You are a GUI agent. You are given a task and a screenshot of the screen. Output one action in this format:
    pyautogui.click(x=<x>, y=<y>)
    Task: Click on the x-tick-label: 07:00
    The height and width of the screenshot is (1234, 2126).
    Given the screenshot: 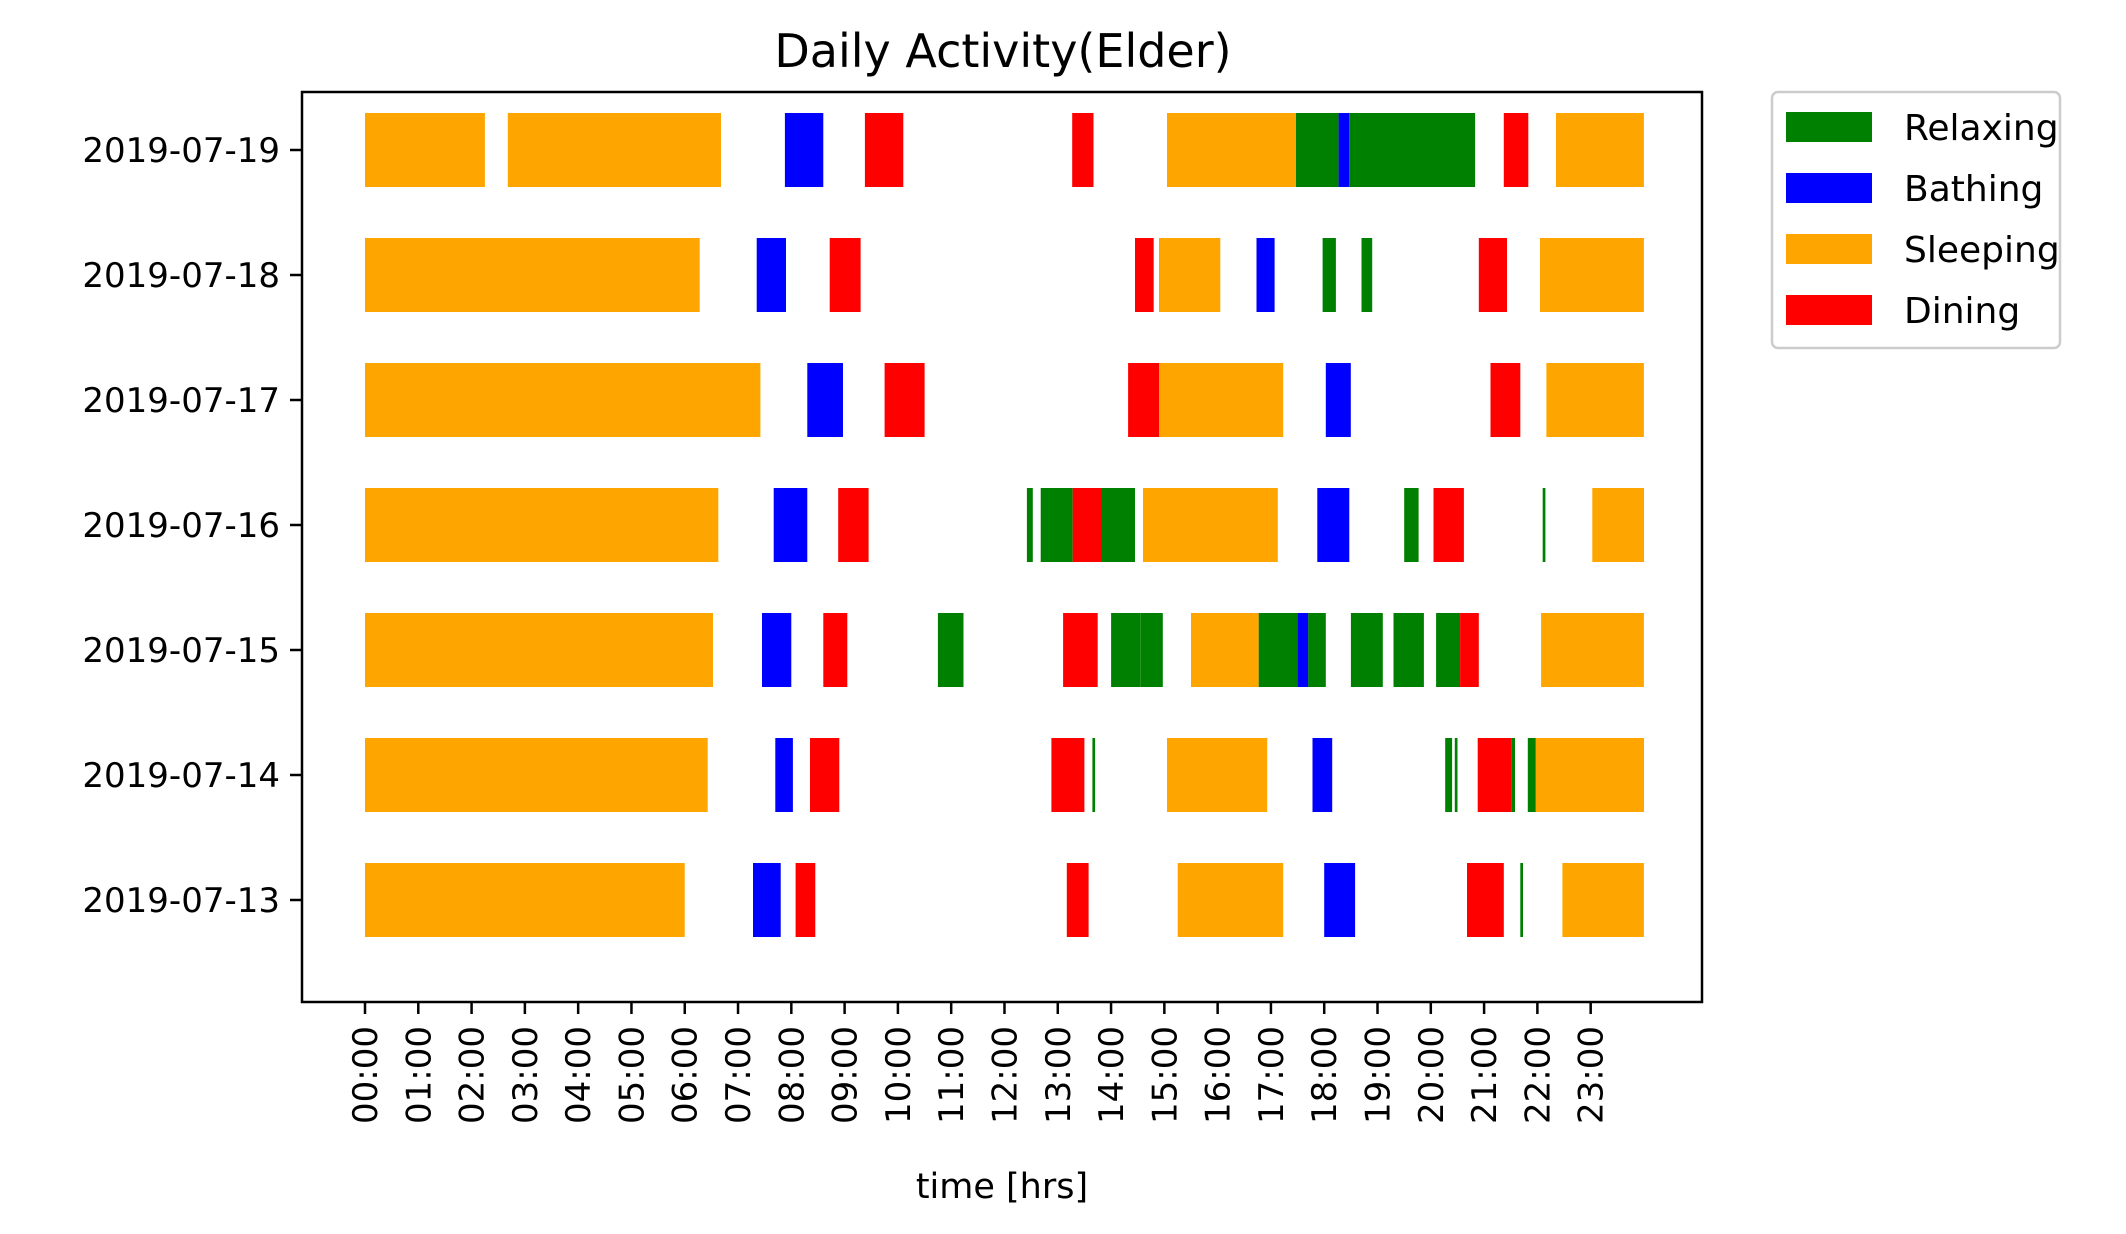 What is the action you would take?
    pyautogui.click(x=739, y=1075)
    